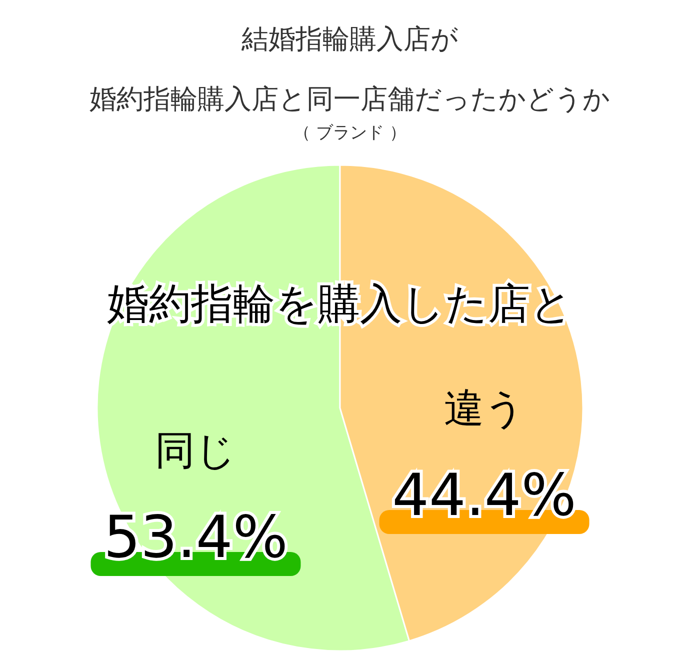 The height and width of the screenshot is (660, 700). What do you see at coordinates (349, 39) in the screenshot?
I see `chart-title: 結婚指輪購入店が` at bounding box center [349, 39].